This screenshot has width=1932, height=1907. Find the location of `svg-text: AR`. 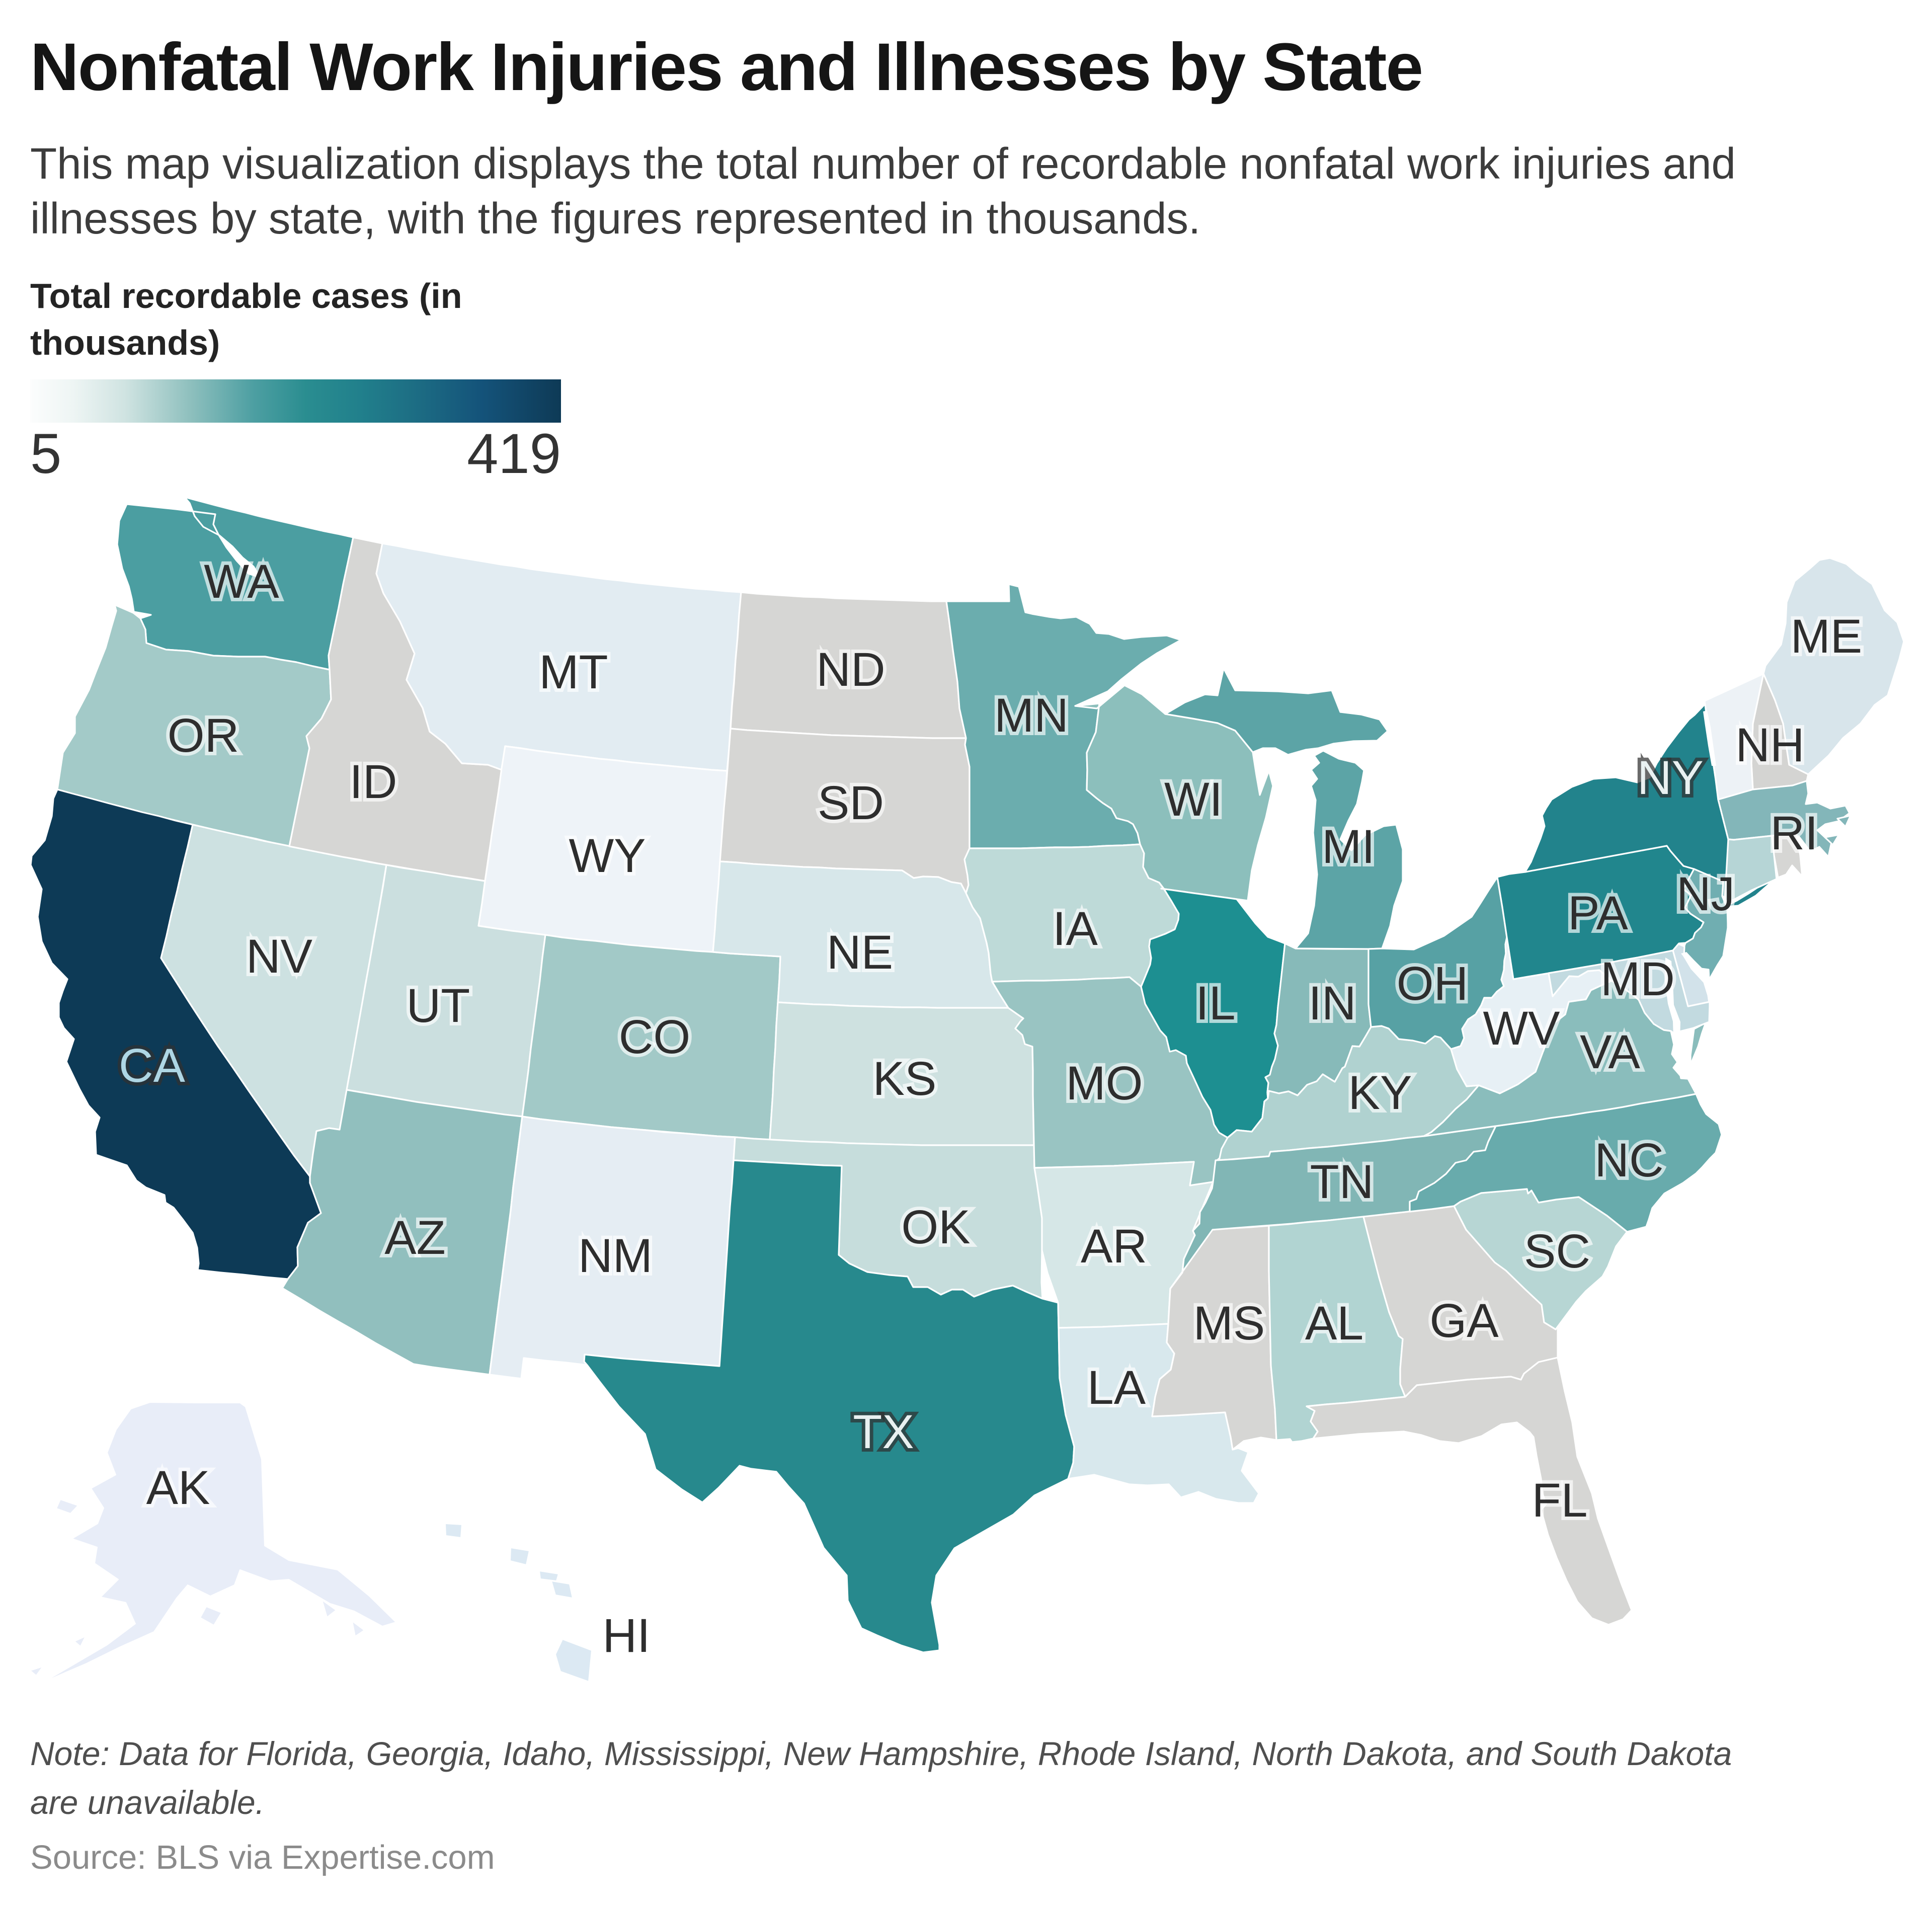

svg-text: AR is located at coordinates (1114, 1246).